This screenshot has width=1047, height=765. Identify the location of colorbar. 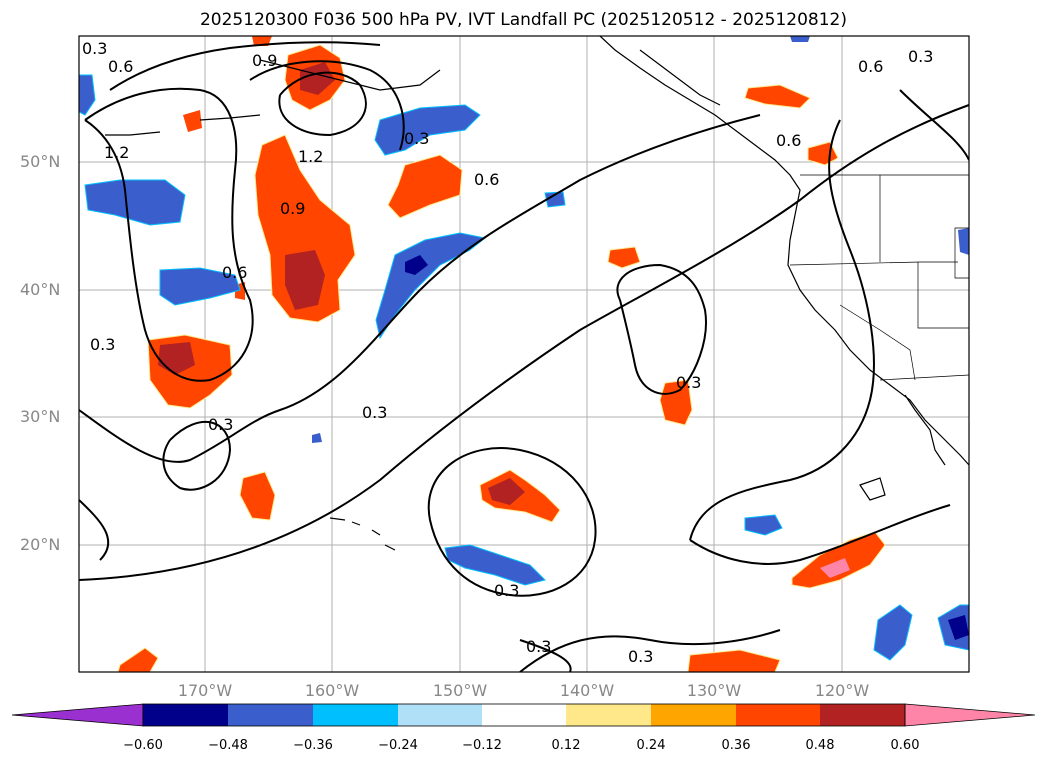
(523, 715).